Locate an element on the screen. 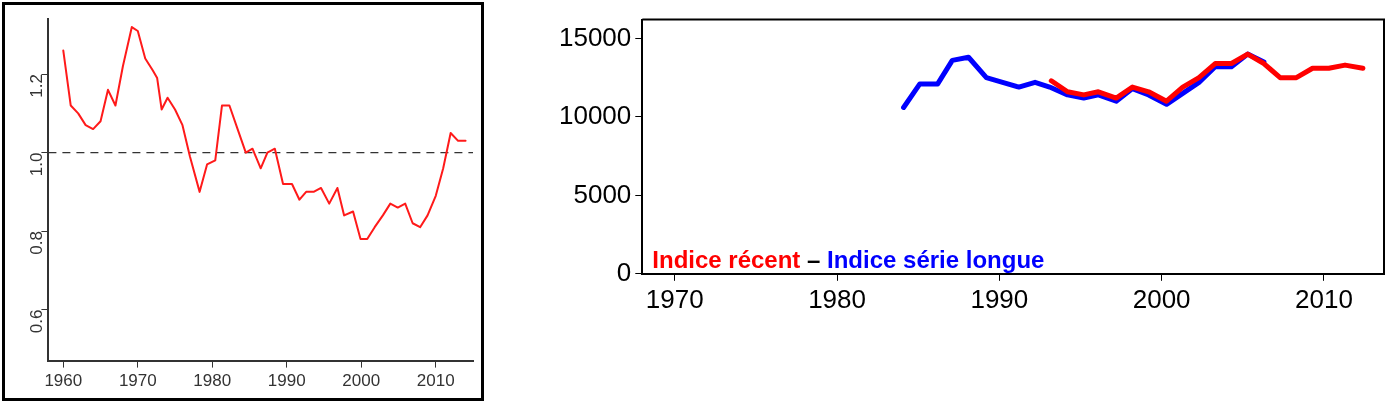 This screenshot has width=1390, height=402. text: Indice série longue is located at coordinates (936, 259).